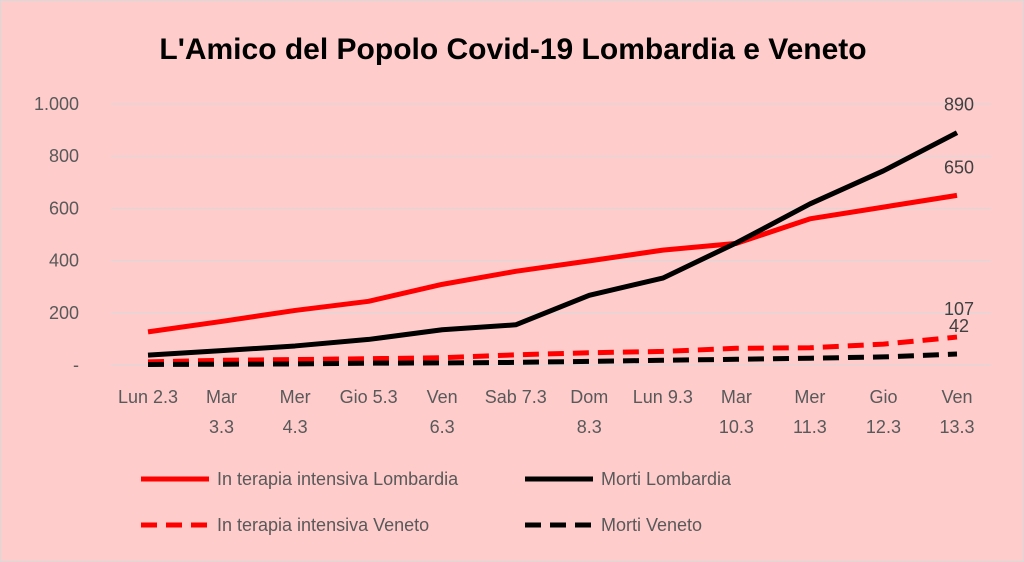 This screenshot has width=1024, height=562. I want to click on x-tick-label: 12.3, so click(883, 427).